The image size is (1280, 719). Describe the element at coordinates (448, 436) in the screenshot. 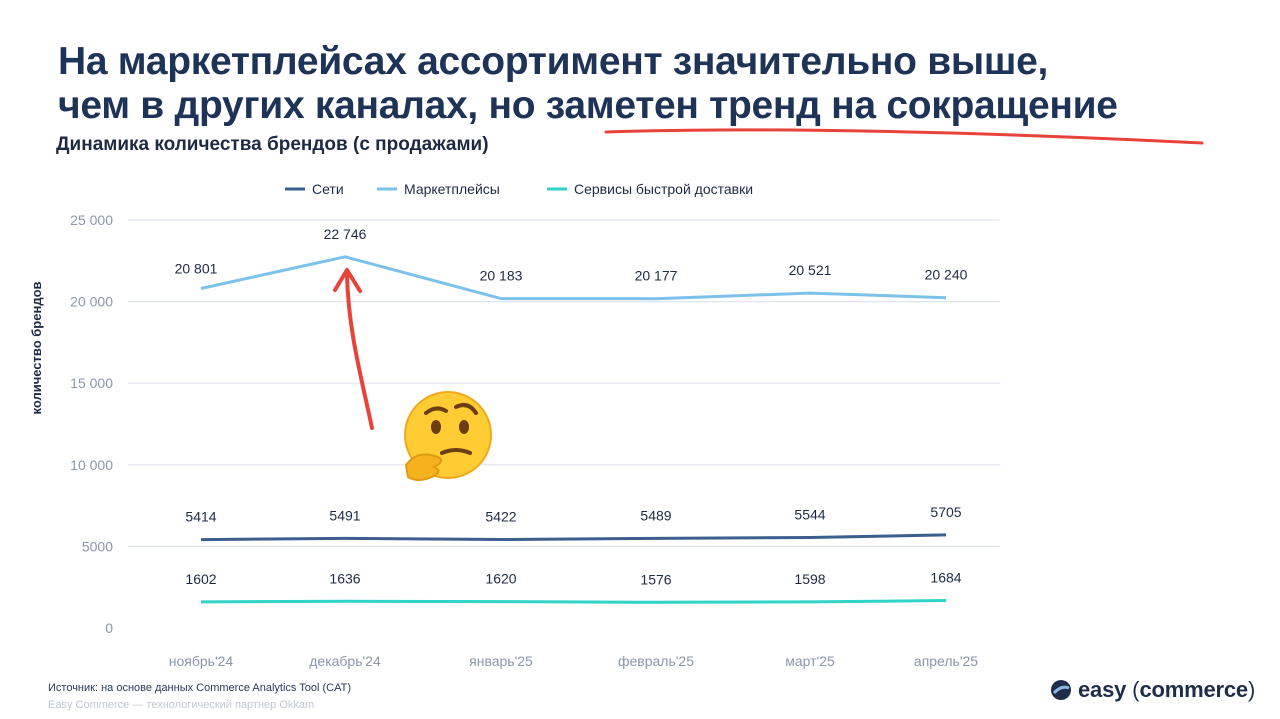

I see `thinking-face-icon` at that location.